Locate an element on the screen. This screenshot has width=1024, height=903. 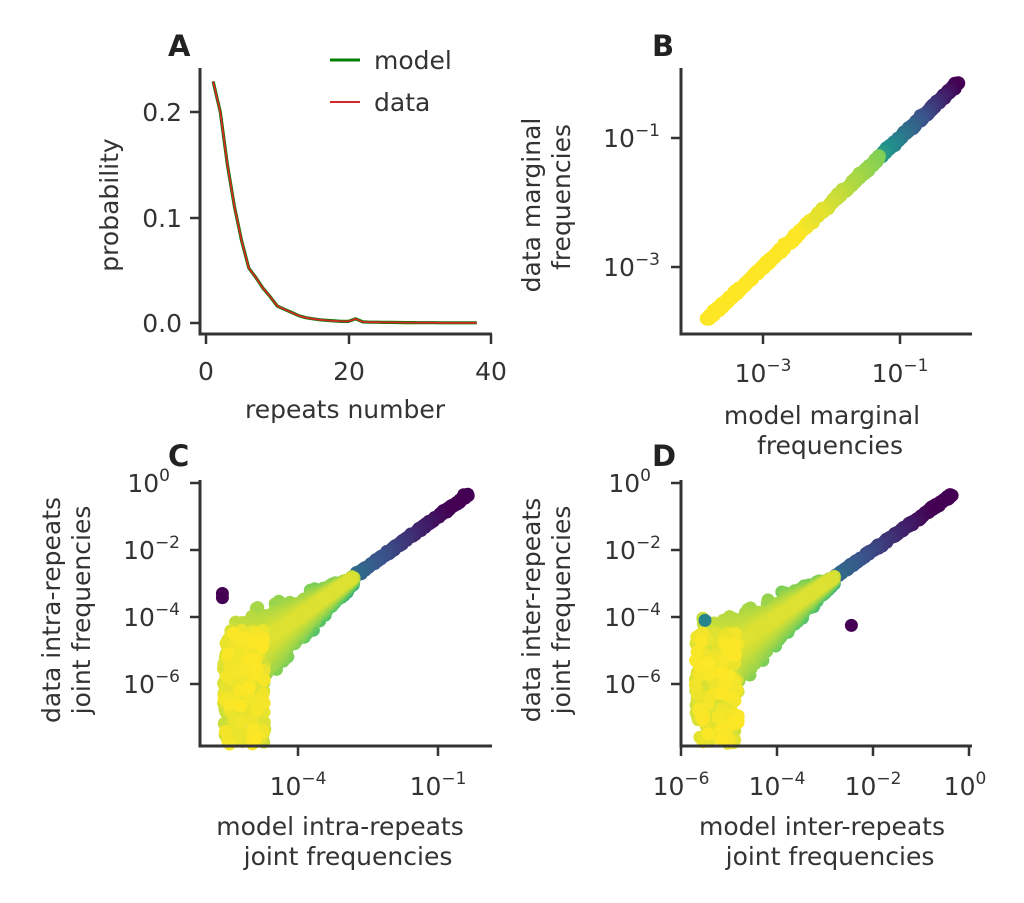
panel-d-ytick-1e-6: 10⁻⁶ is located at coordinates (632, 683).